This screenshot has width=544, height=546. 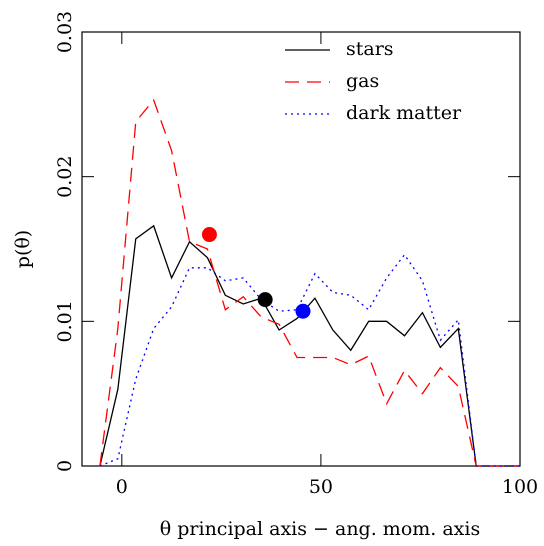 What do you see at coordinates (65, 466) in the screenshot?
I see `y-tick-label: 0` at bounding box center [65, 466].